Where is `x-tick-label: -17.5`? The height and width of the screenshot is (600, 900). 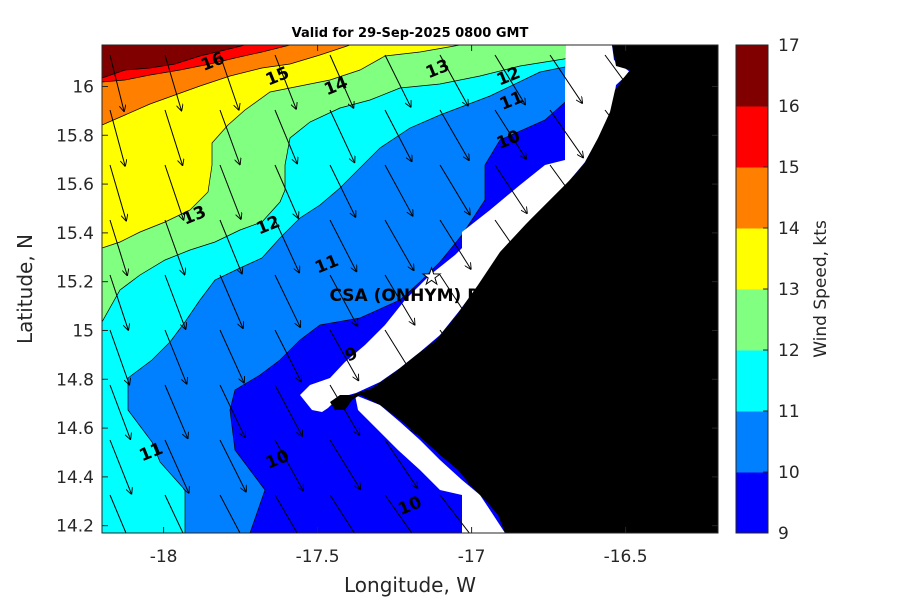
x-tick-label: -17.5 is located at coordinates (318, 557).